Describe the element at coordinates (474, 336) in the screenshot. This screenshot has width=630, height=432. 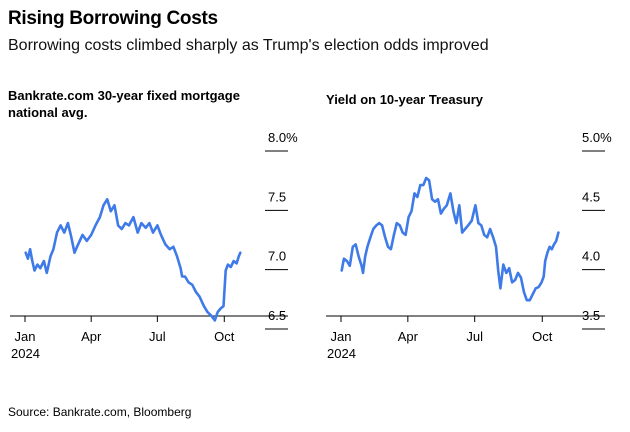
I see `treasury-x-tick-label: Jul` at that location.